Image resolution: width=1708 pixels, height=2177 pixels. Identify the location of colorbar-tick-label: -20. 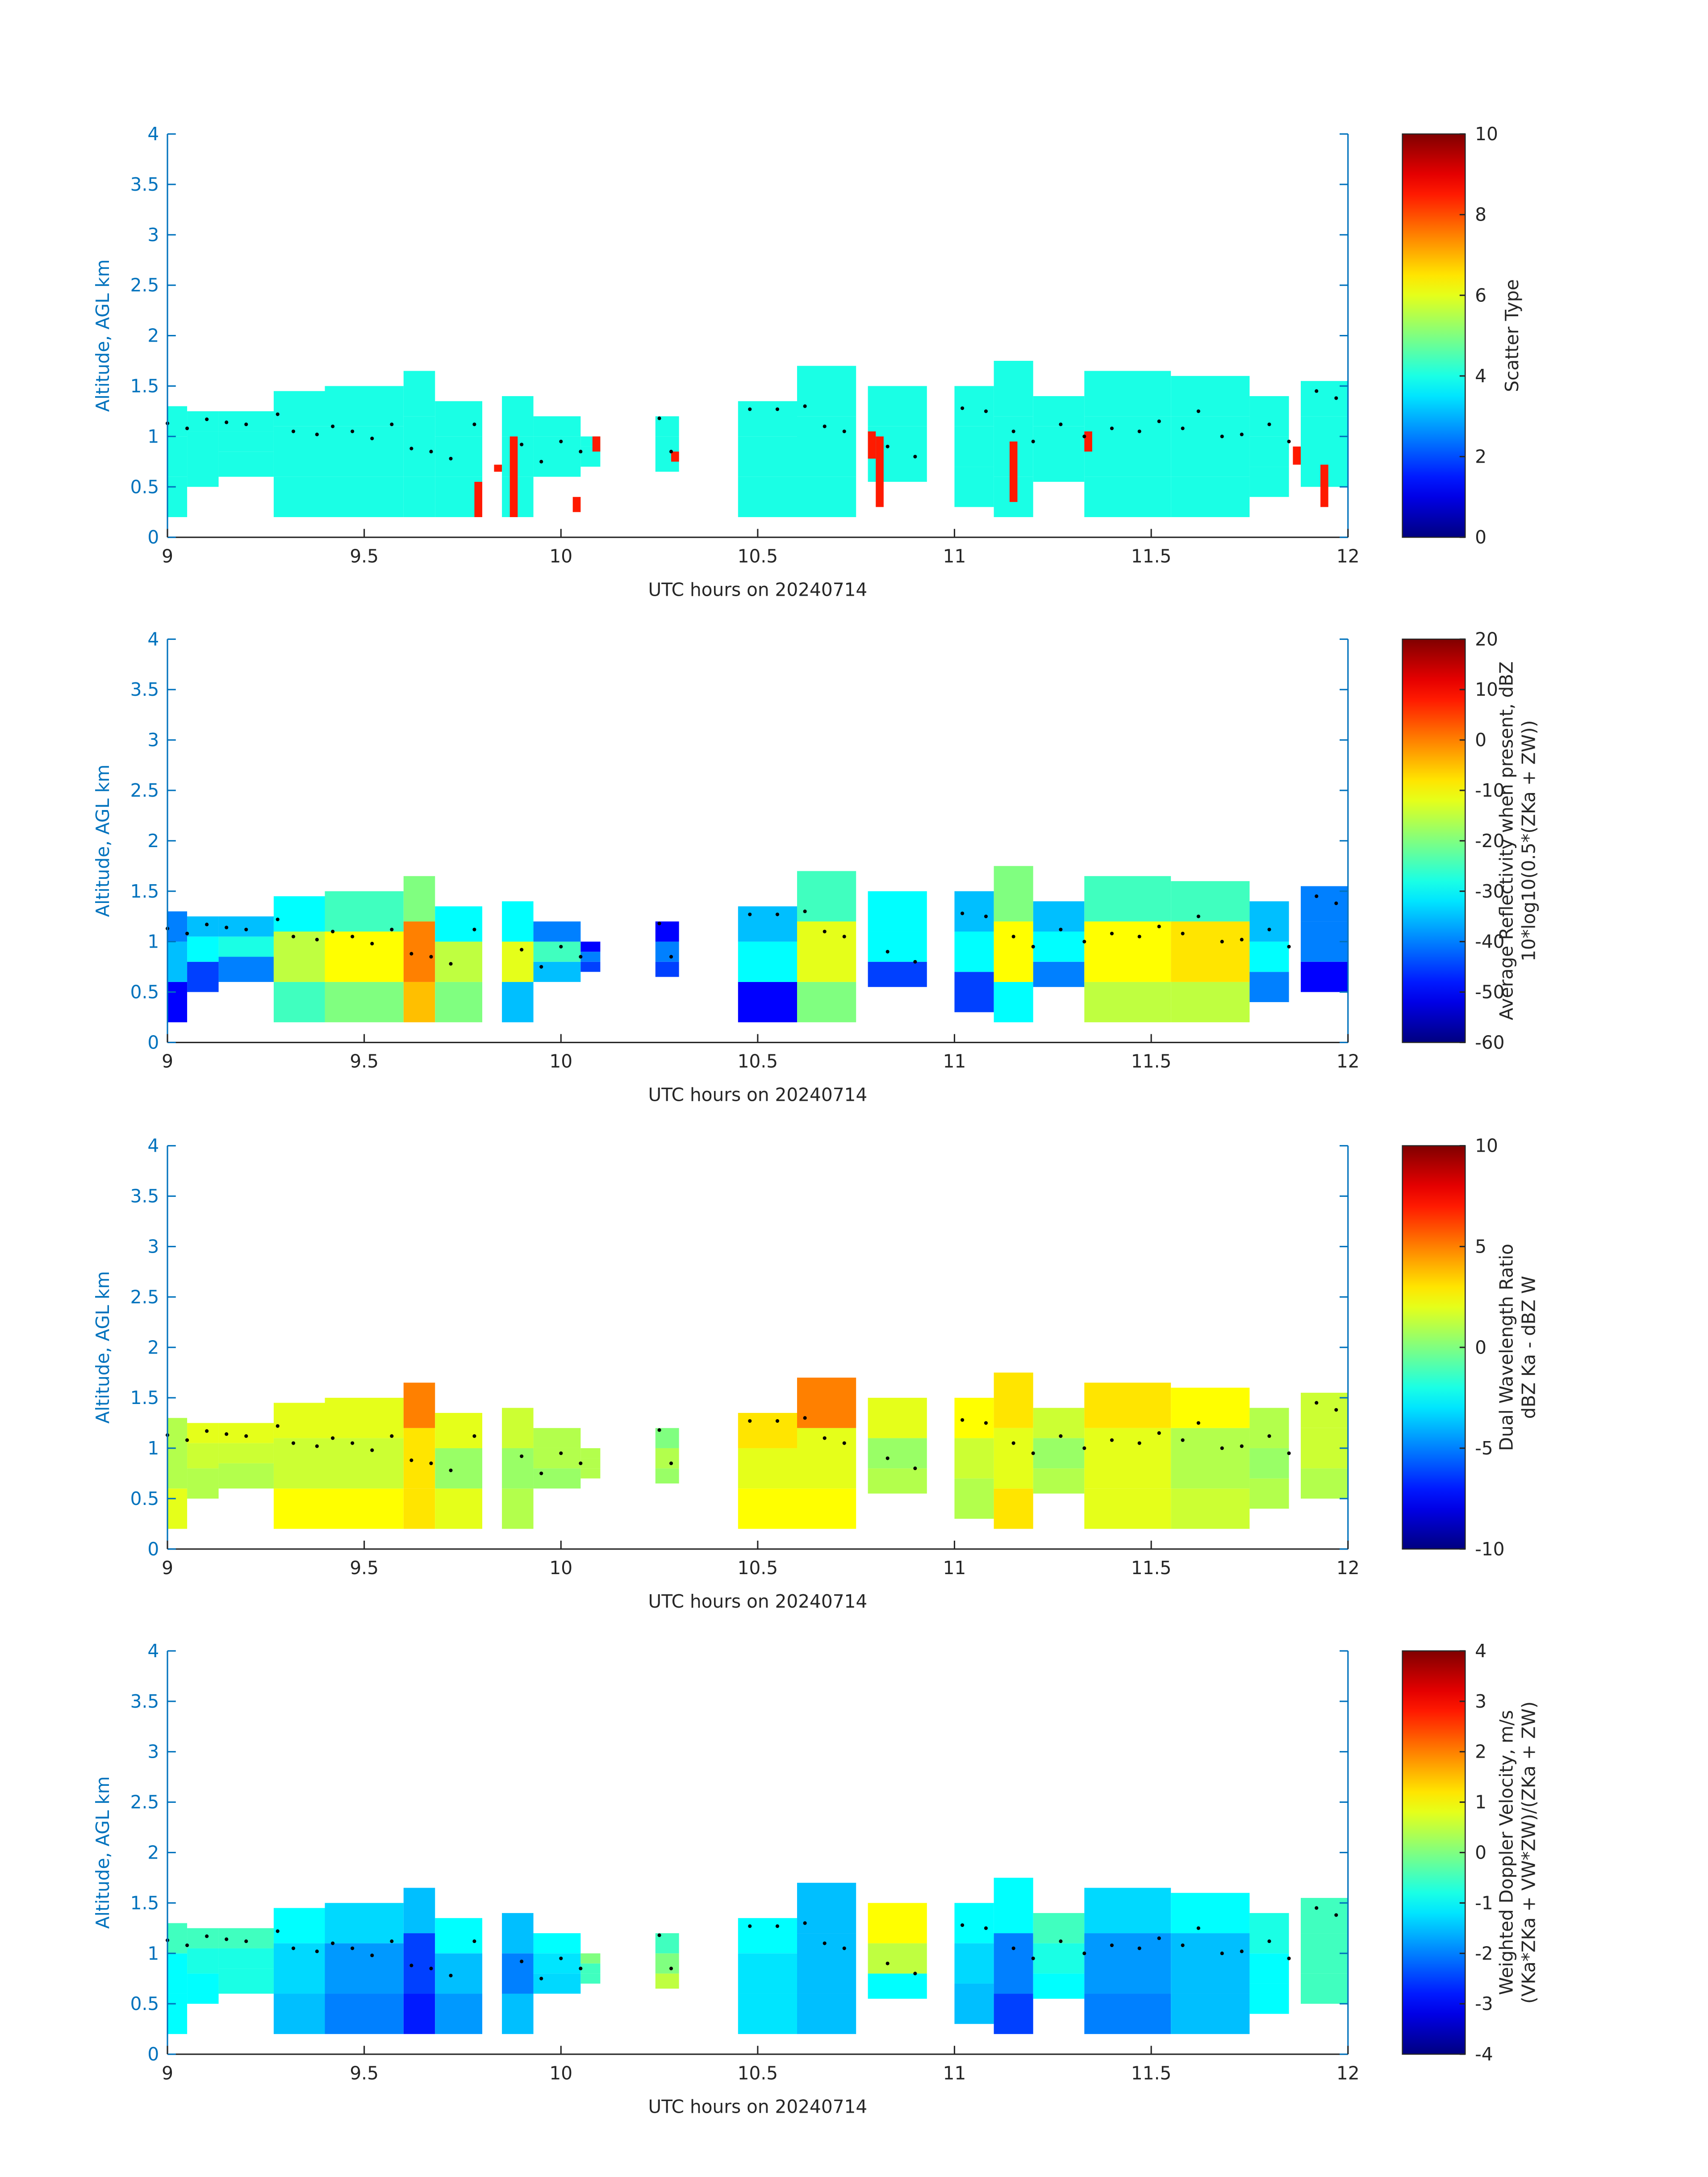
(1489, 841).